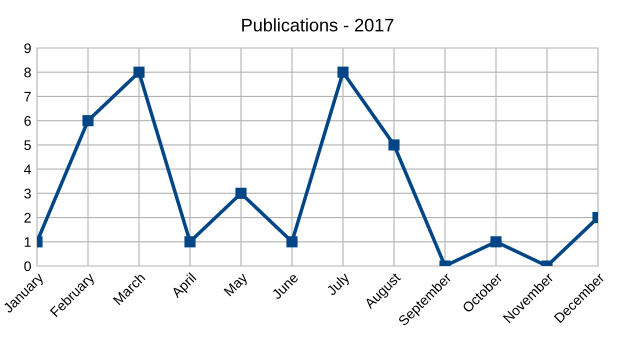  I want to click on y-tick-label: 6, so click(27, 121).